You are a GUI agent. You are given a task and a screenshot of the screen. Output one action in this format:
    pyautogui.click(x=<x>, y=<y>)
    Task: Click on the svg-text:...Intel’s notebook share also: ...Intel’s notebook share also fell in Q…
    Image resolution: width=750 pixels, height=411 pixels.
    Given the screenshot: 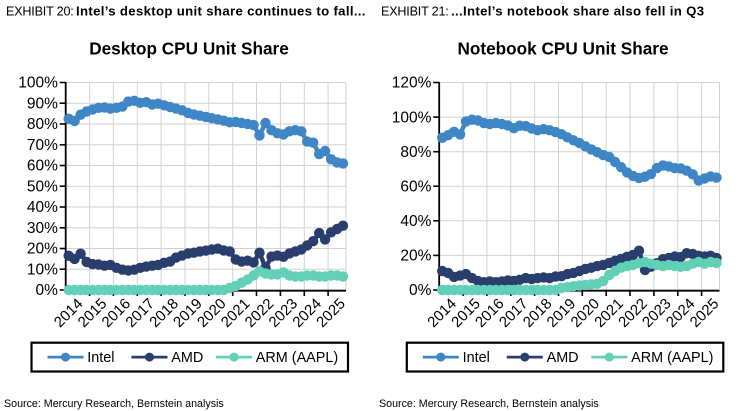 What is the action you would take?
    pyautogui.click(x=577, y=11)
    